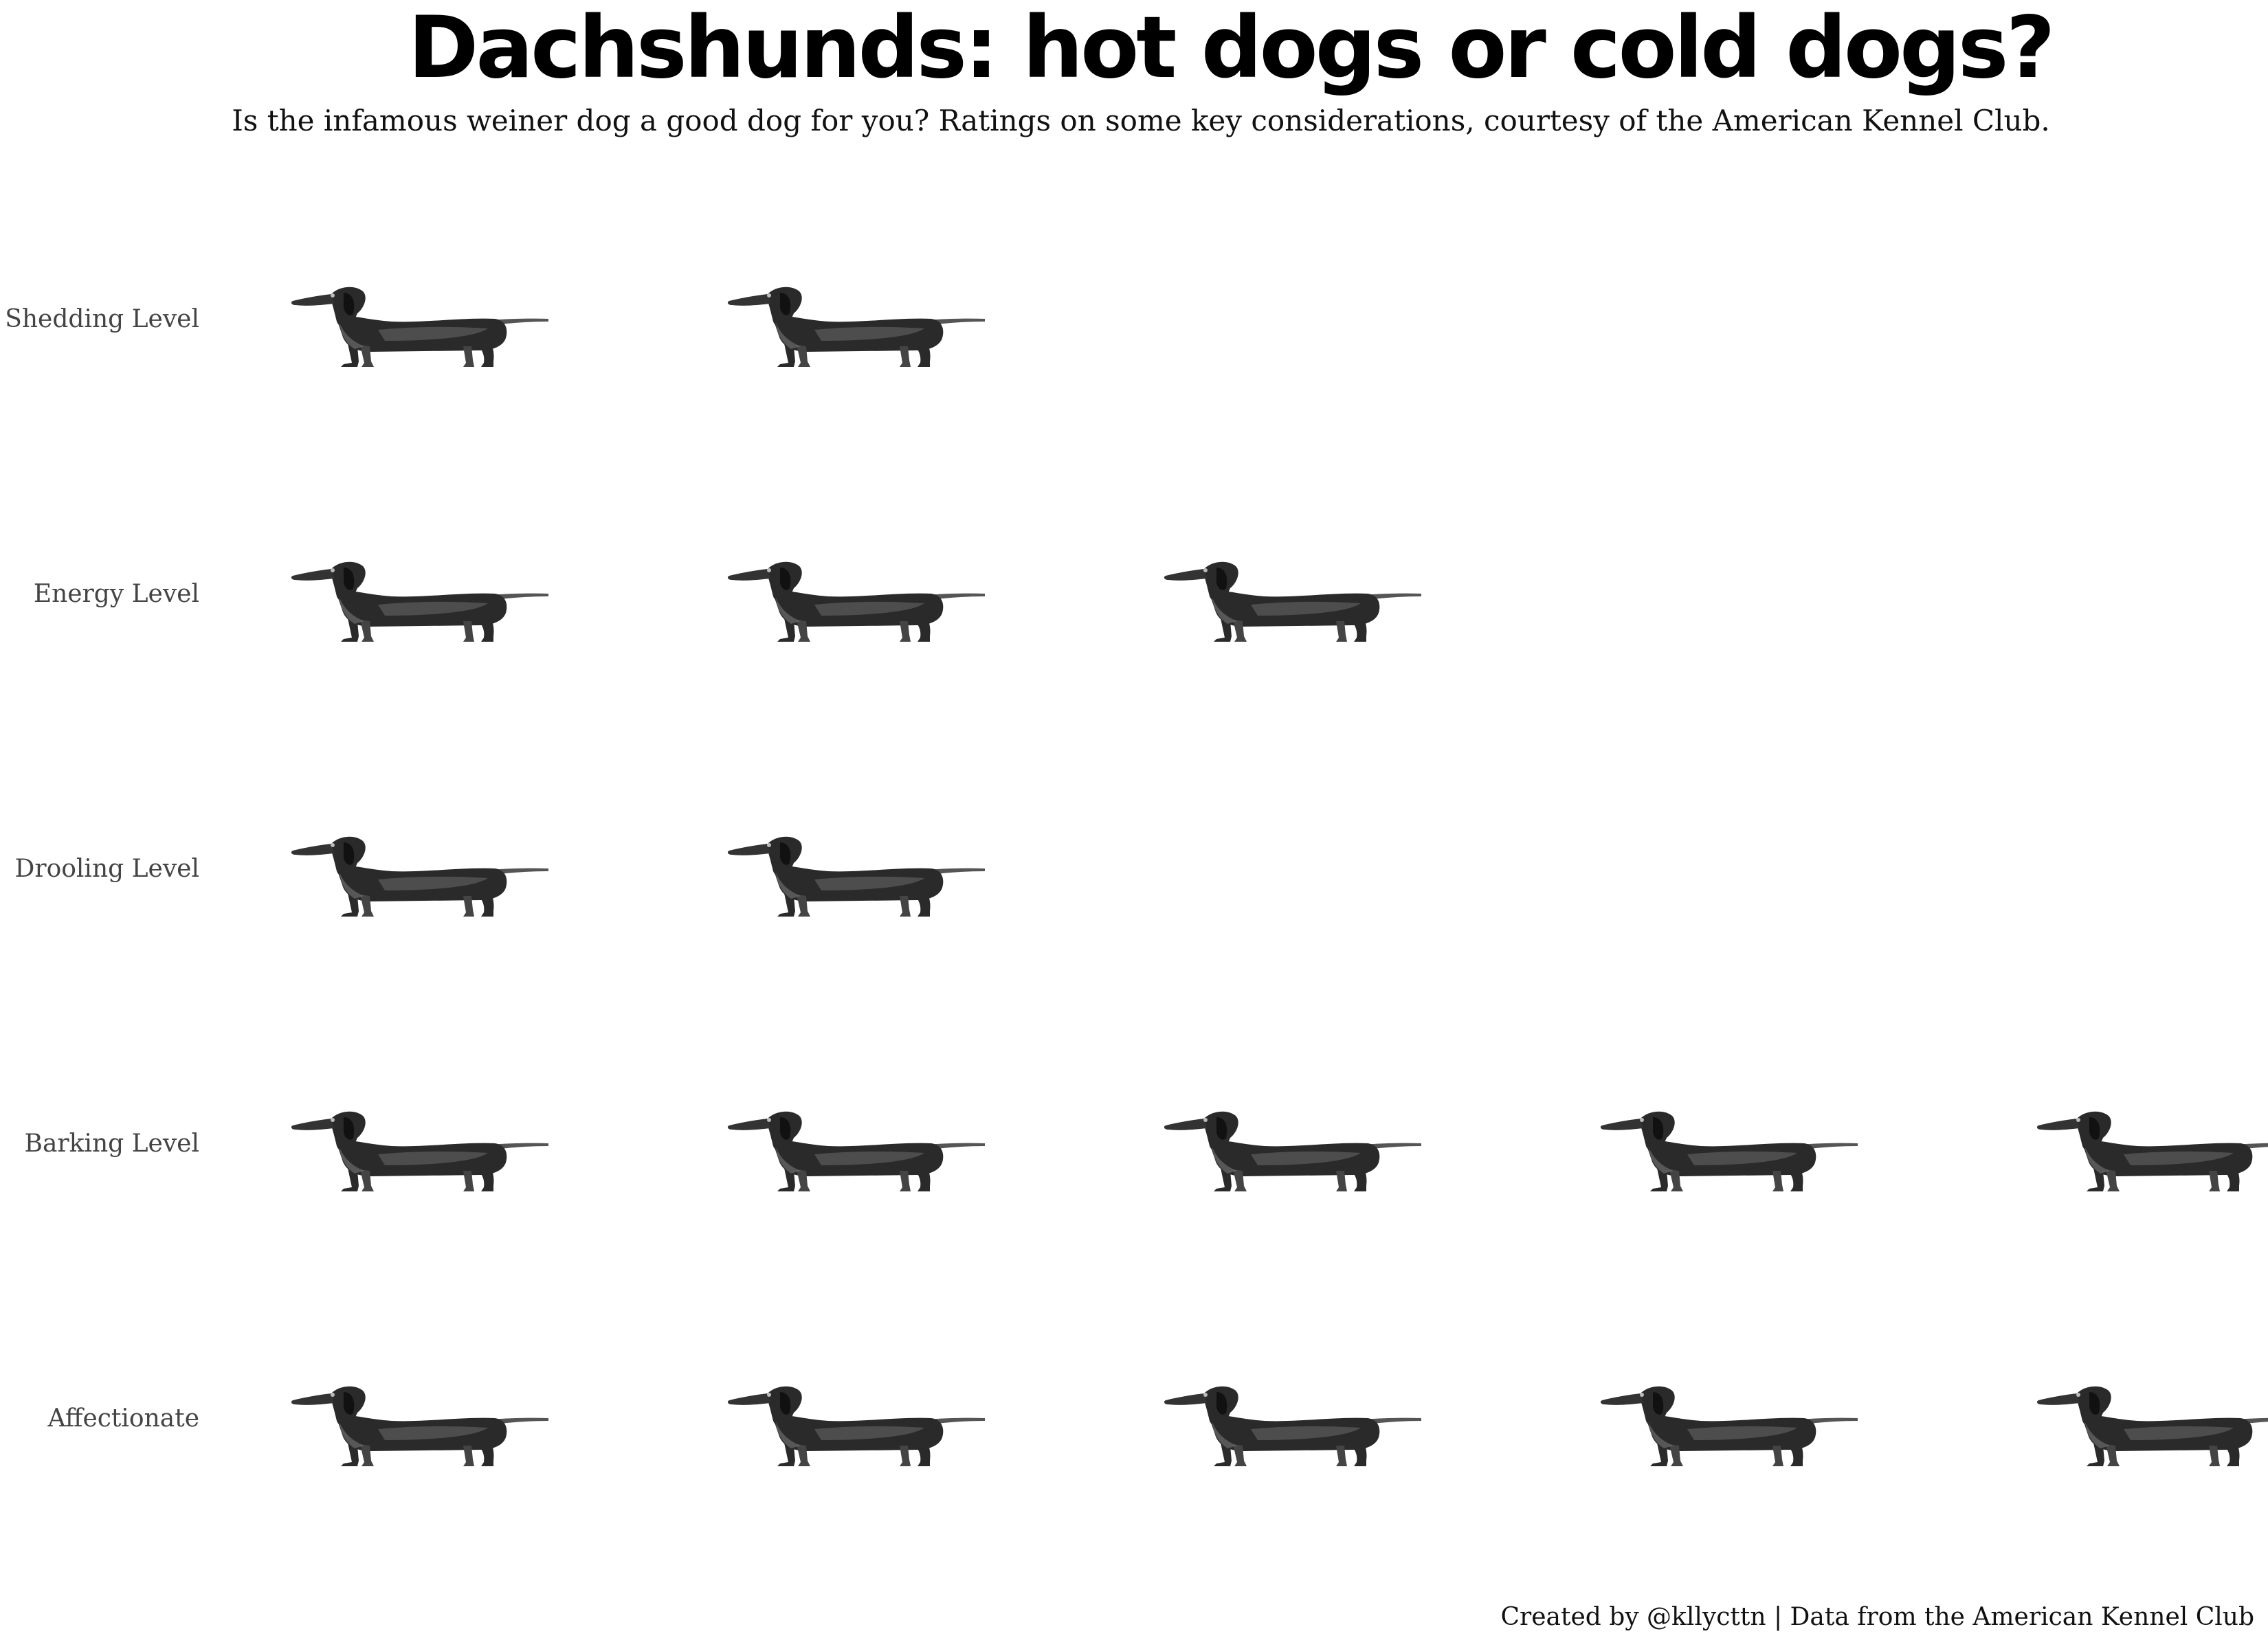 This screenshot has width=2268, height=1649. I want to click on rating-row: Barking Level, so click(1146, 1151).